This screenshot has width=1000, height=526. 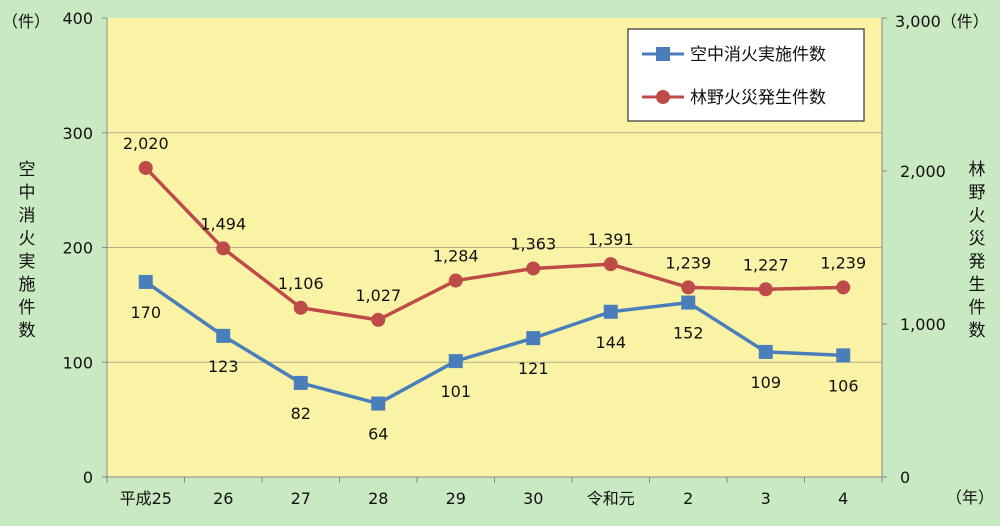 I want to click on data-label-series-1: 123, so click(x=223, y=366).